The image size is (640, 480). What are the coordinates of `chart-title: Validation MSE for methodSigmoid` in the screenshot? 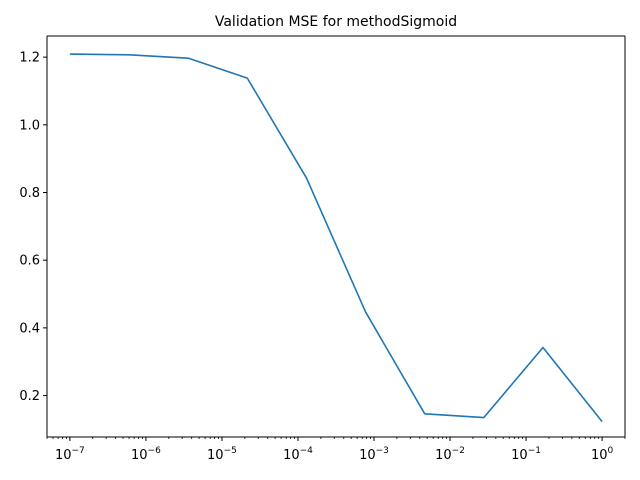 It's located at (336, 22).